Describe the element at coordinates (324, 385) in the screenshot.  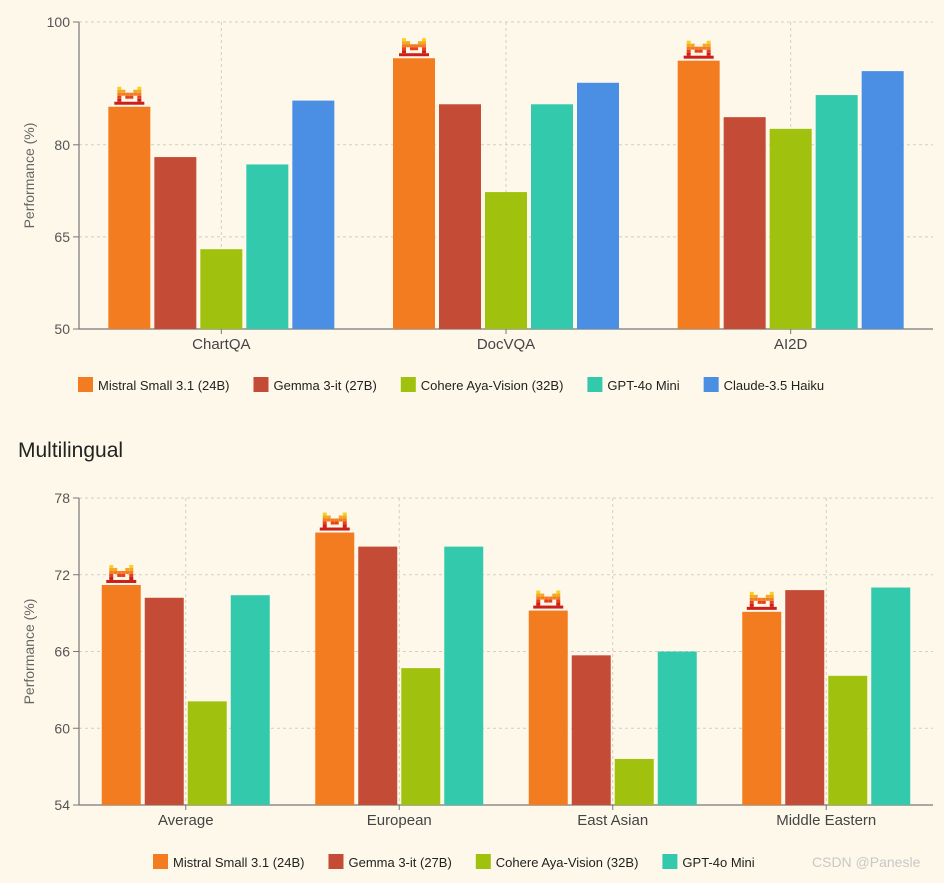
I see `legend-label: Gemma 3-it (27B)` at that location.